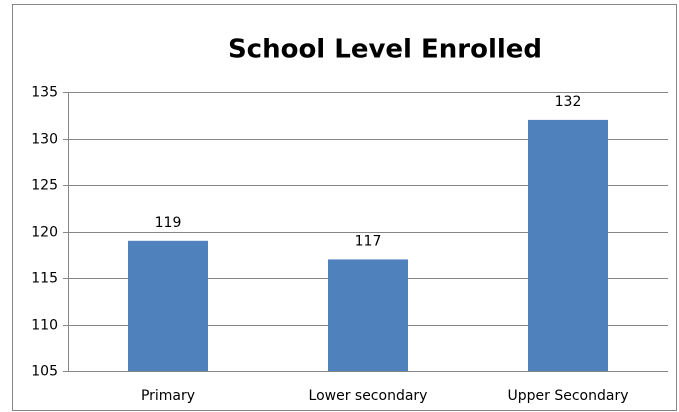 This screenshot has width=679, height=412. What do you see at coordinates (44, 93) in the screenshot?
I see `y-tick-label: 135` at bounding box center [44, 93].